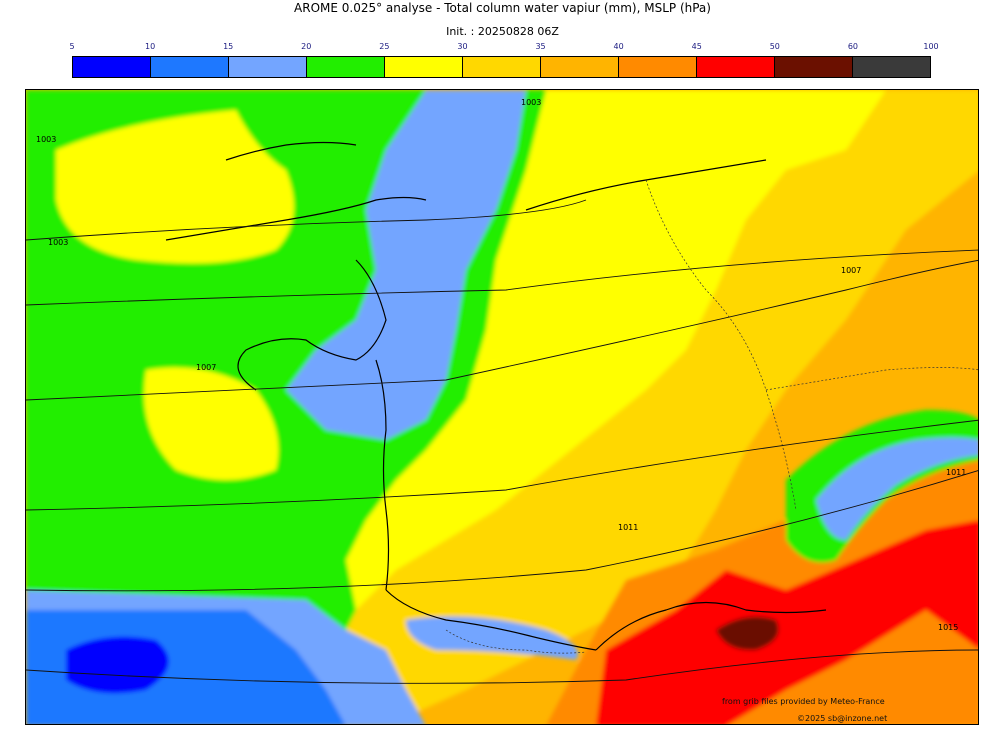 The width and height of the screenshot is (1005, 738). What do you see at coordinates (618, 46) in the screenshot?
I see `colorbar-tick-label: 40` at bounding box center [618, 46].